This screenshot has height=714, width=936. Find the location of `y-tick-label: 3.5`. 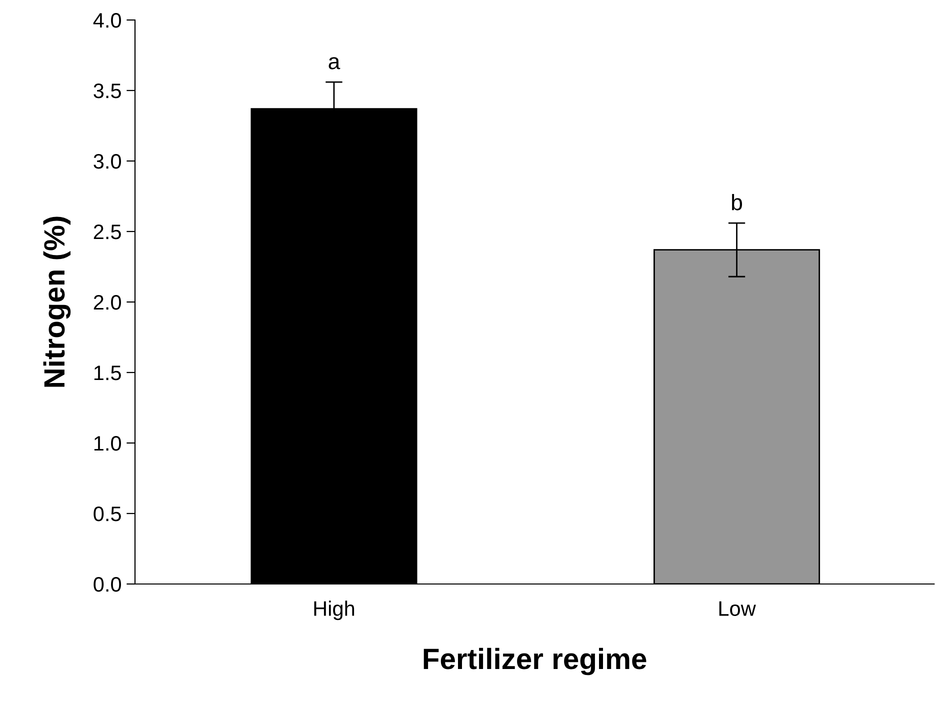

y-tick-label: 3.5 is located at coordinates (107, 91).